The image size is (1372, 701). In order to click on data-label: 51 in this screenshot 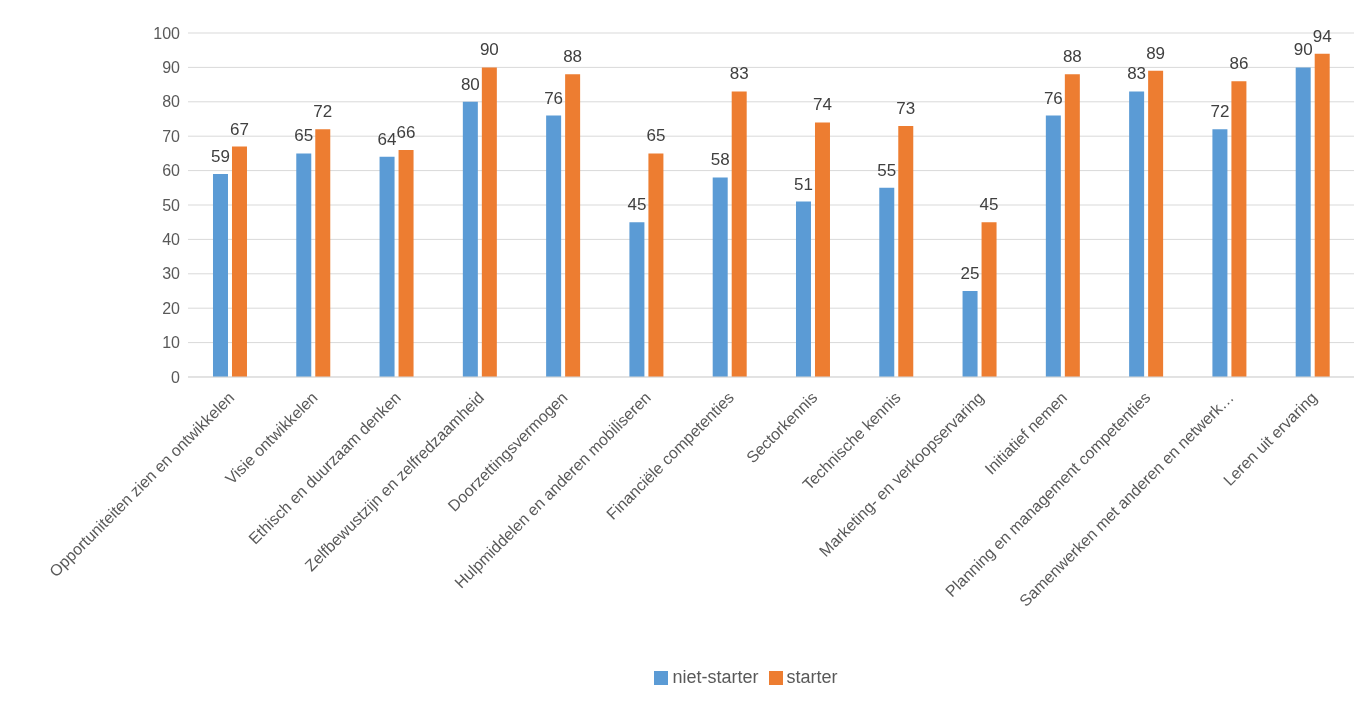, I will do `click(803, 184)`.